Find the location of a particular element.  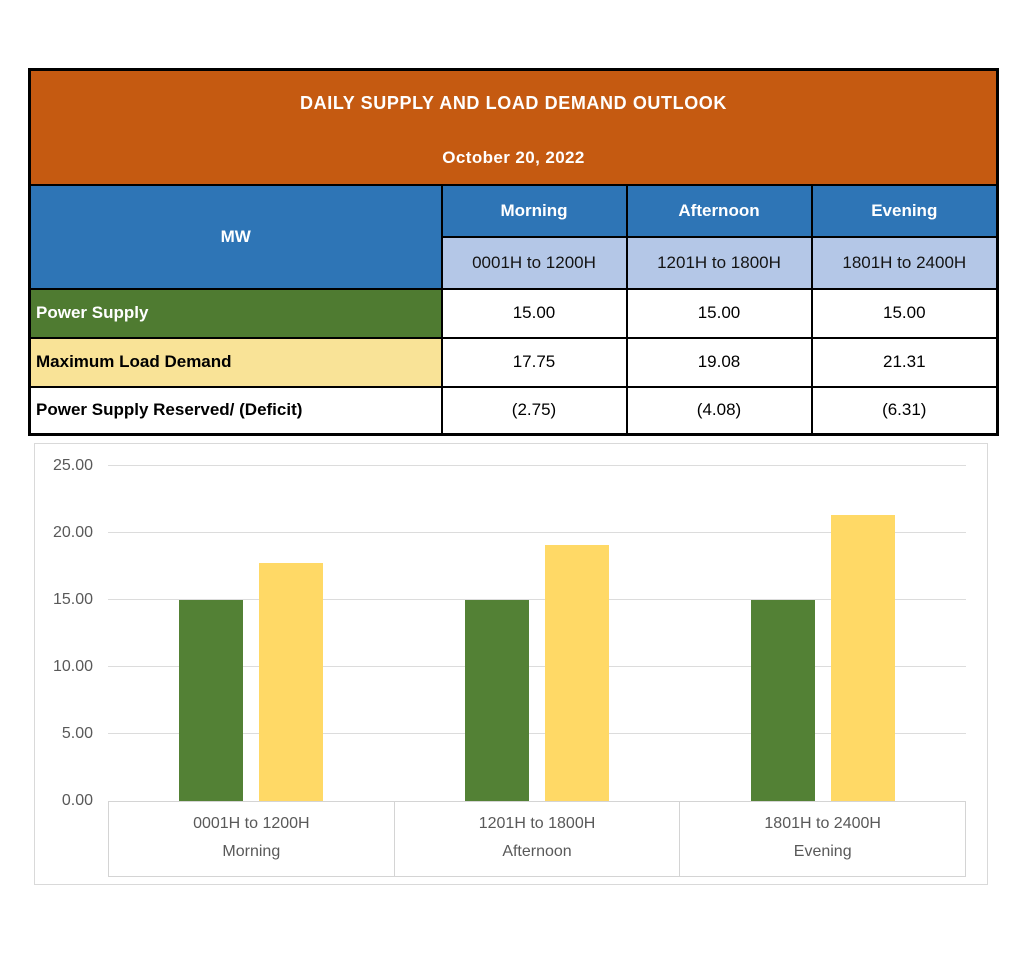

value-cell: 19.08 is located at coordinates (719, 362).